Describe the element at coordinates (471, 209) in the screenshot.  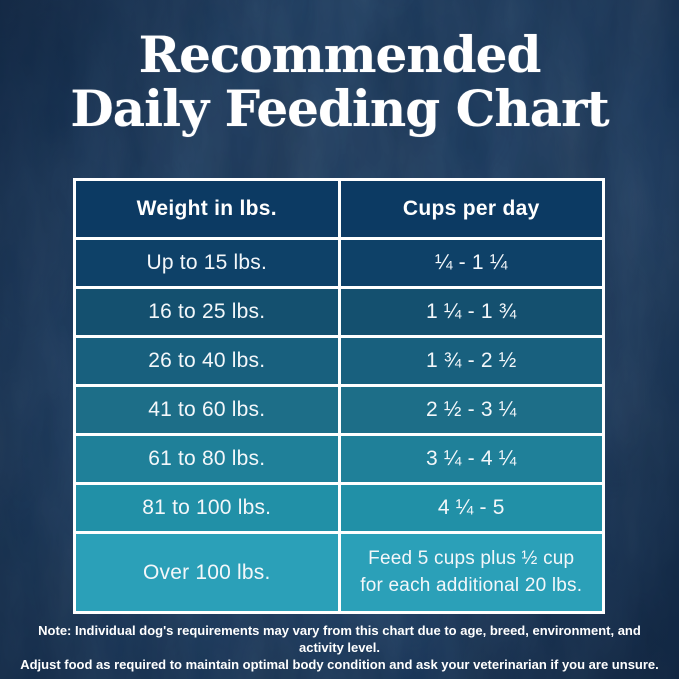
I see `header-cups-per-day: Cups per day` at that location.